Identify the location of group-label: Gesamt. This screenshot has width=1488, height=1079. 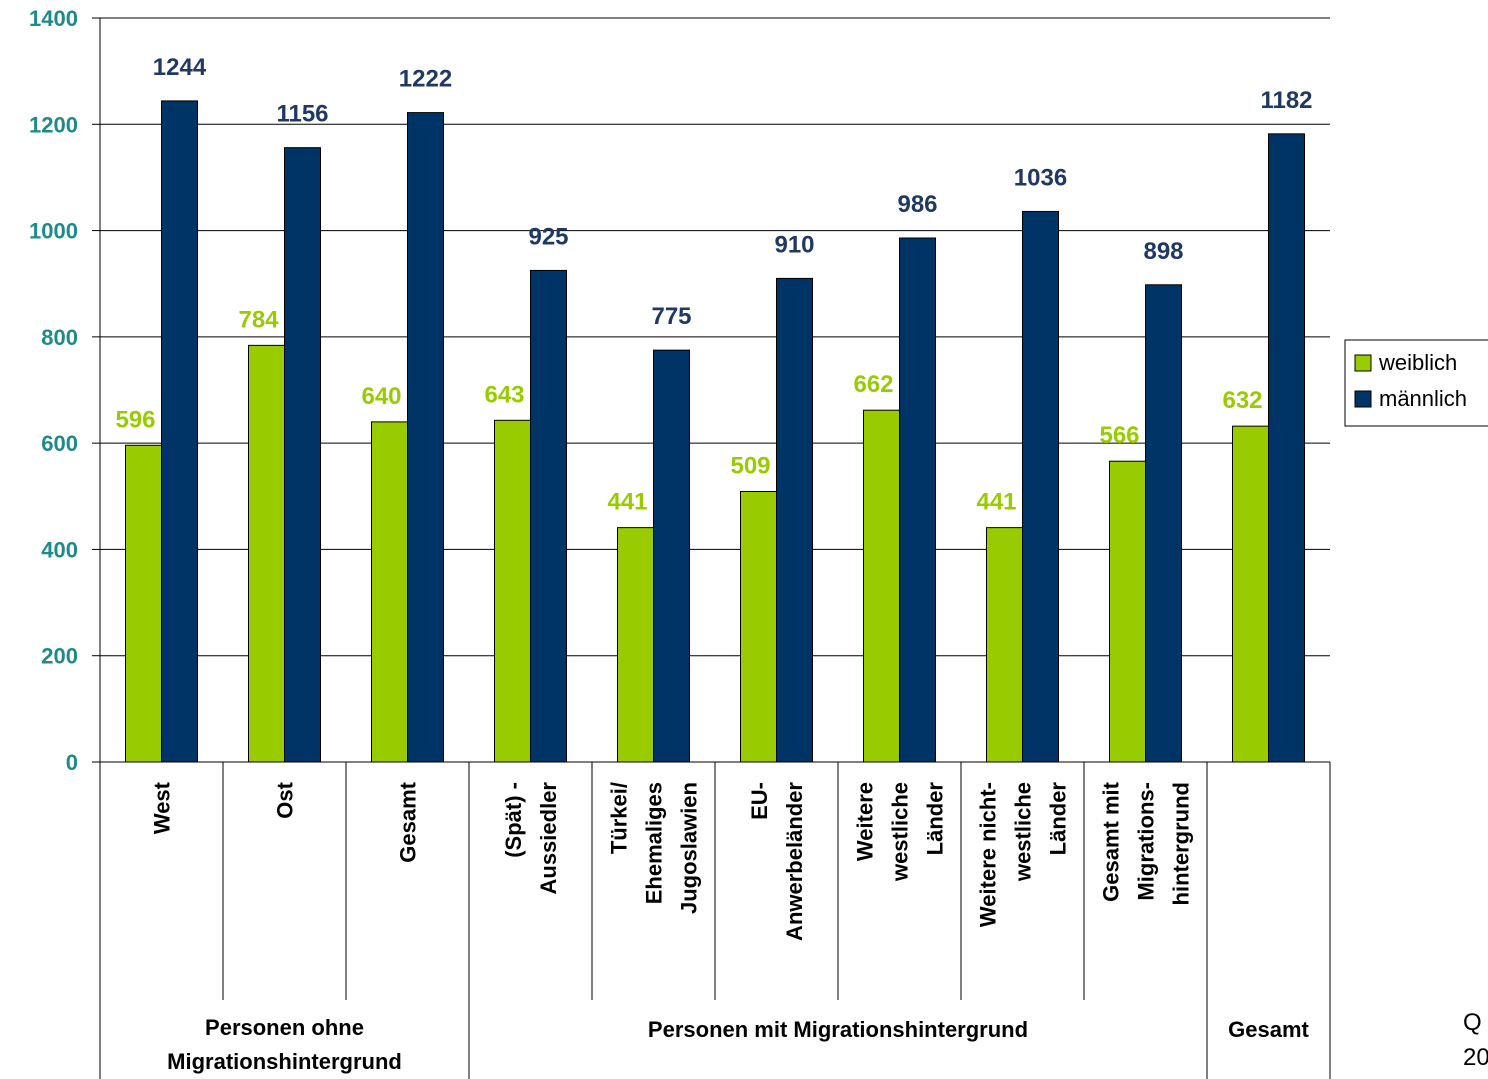
(1268, 1029).